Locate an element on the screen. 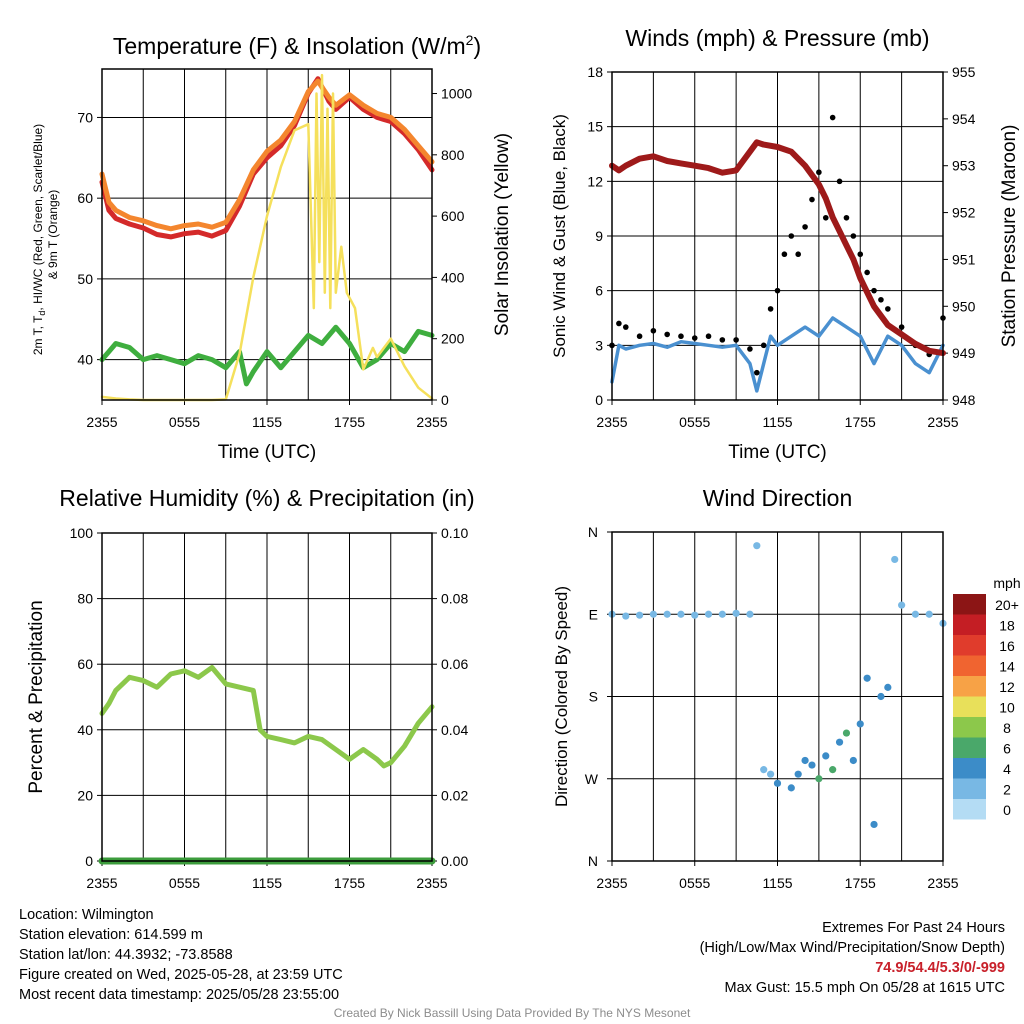 The height and width of the screenshot is (1024, 1024). y-axis-label: Sonic Wind & Gust (Blue, Black) is located at coordinates (559, 236).